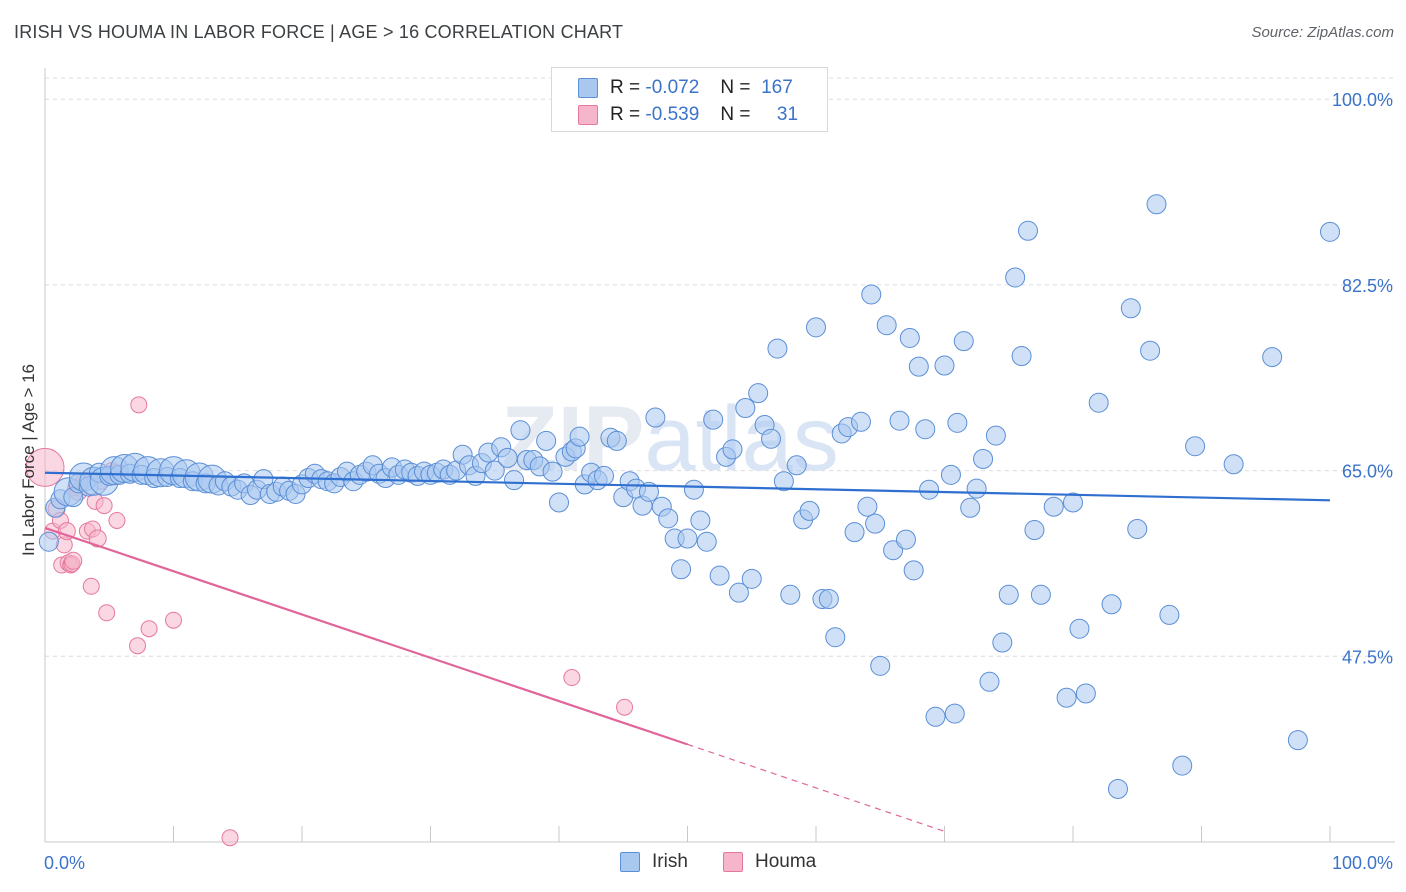 Image resolution: width=1406 pixels, height=892 pixels. I want to click on source-label: Source: ZipAtlas.com, so click(1322, 32).